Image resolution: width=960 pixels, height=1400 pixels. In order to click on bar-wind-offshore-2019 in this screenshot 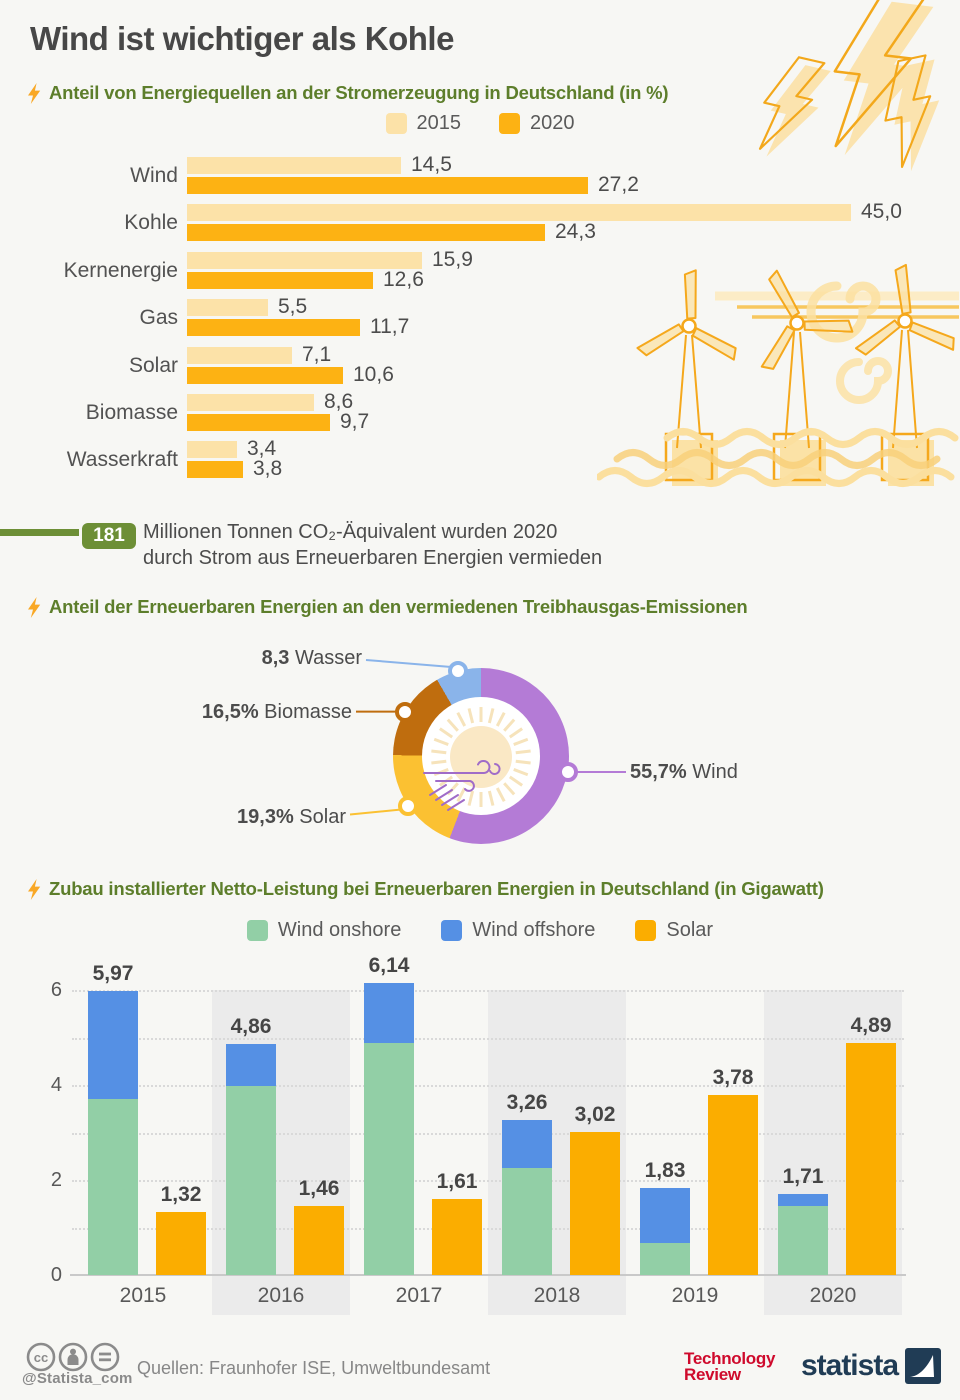, I will do `click(665, 1216)`.